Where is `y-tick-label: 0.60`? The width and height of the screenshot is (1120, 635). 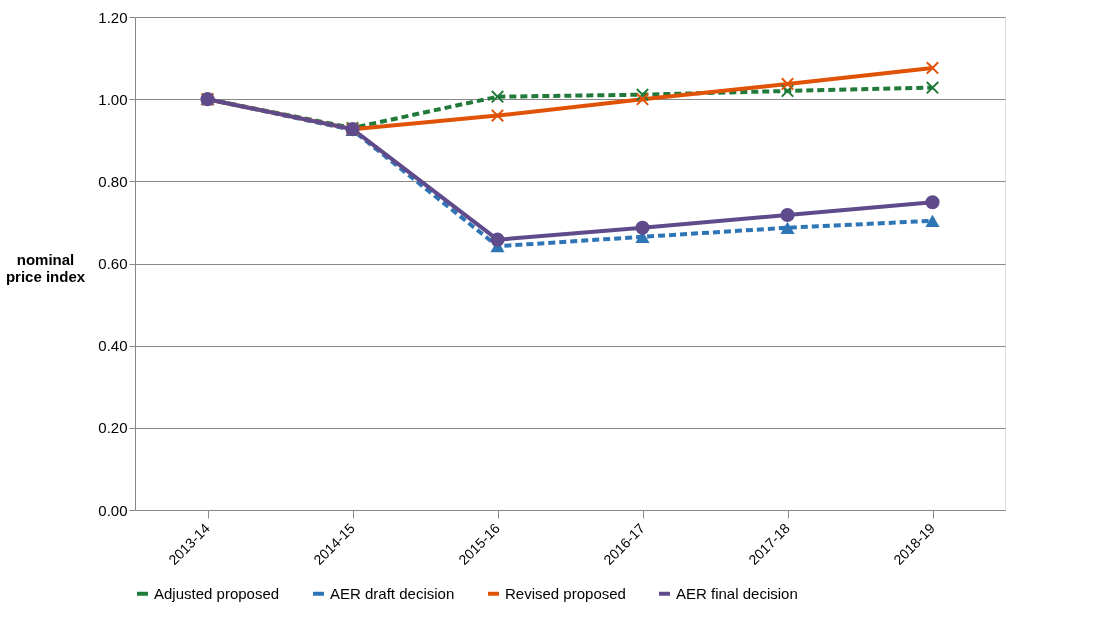 y-tick-label: 0.60 is located at coordinates (113, 263).